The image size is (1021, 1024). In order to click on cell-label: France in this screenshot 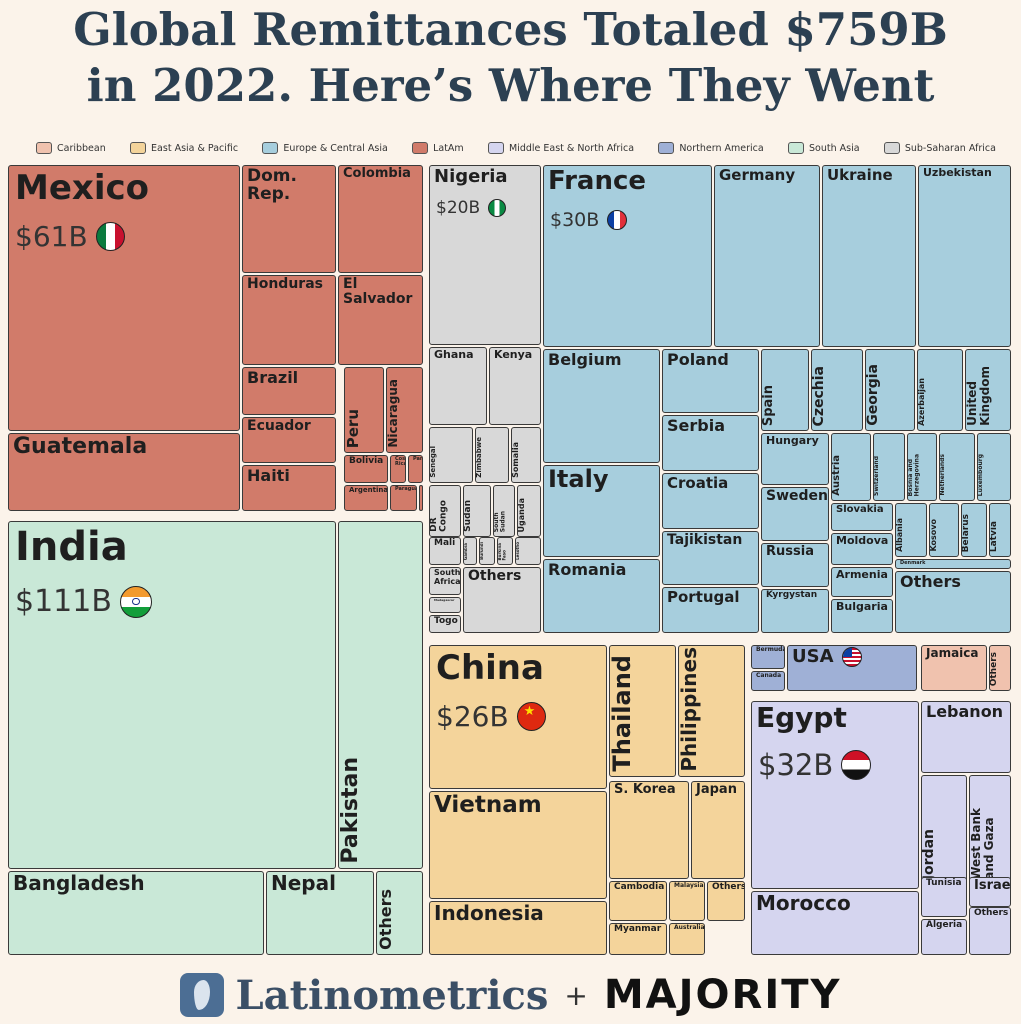, I will do `click(597, 181)`.